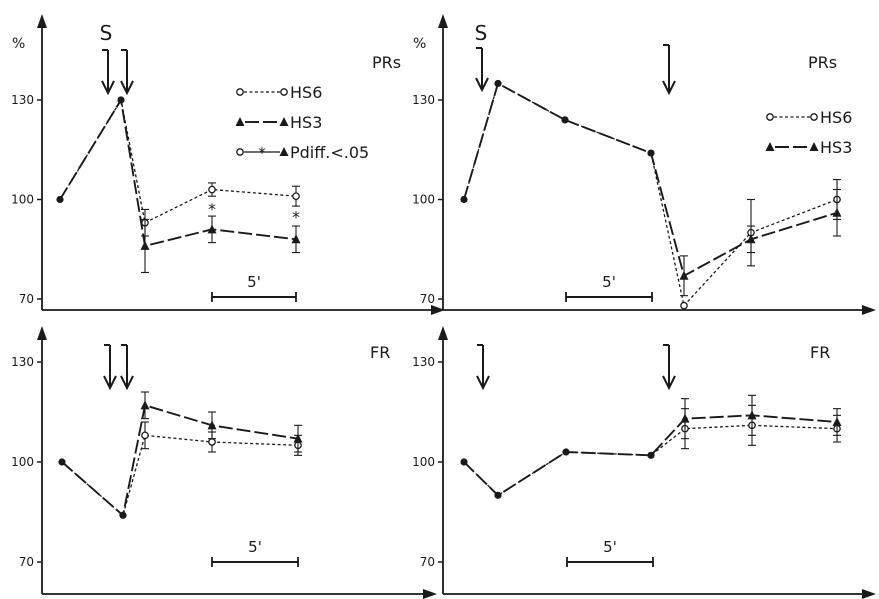 This screenshot has height=599, width=879. What do you see at coordinates (262, 153) in the screenshot?
I see `legend-asterisk: *` at bounding box center [262, 153].